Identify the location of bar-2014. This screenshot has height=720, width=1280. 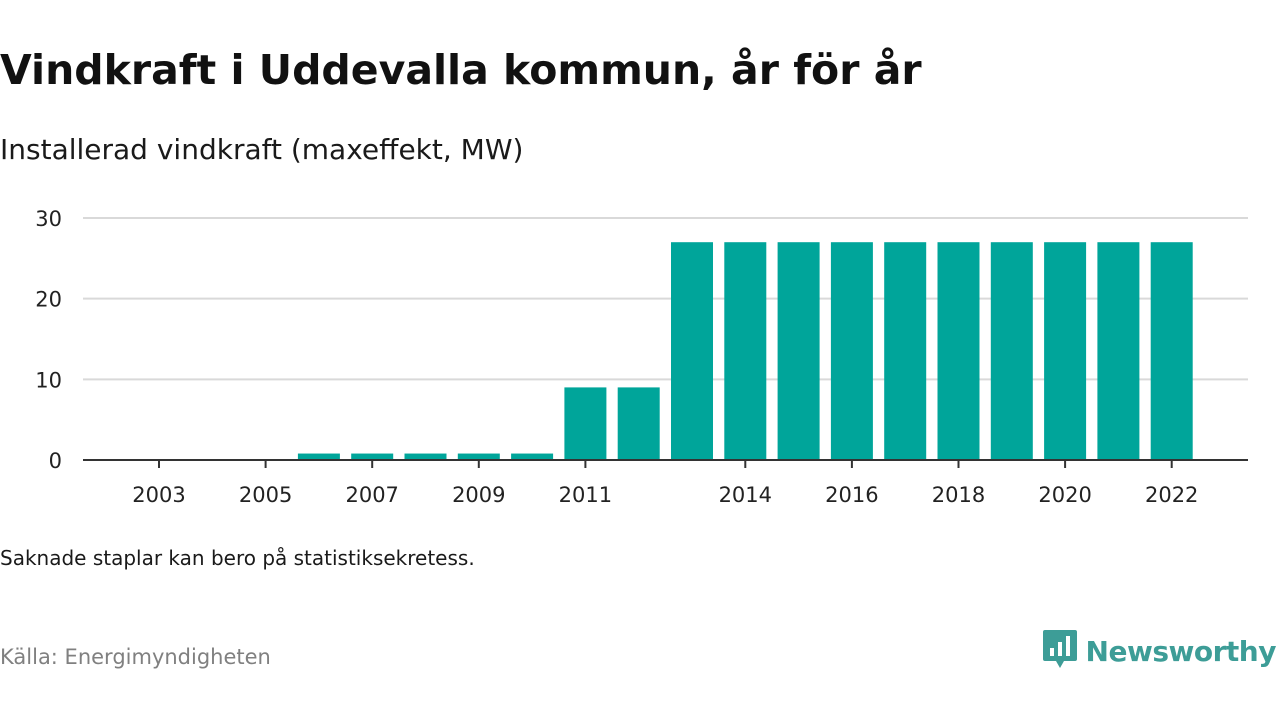
(745, 351).